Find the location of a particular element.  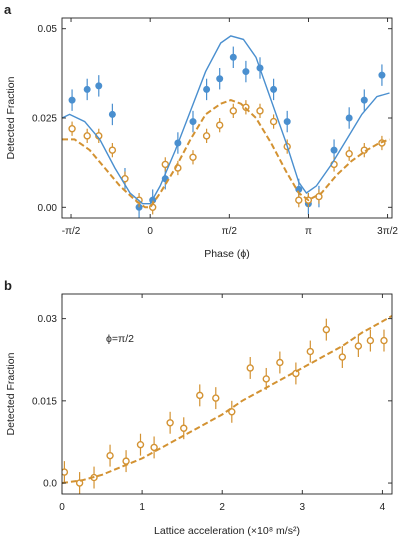

x-axis-label: Phase (ϕ) is located at coordinates (227, 254).